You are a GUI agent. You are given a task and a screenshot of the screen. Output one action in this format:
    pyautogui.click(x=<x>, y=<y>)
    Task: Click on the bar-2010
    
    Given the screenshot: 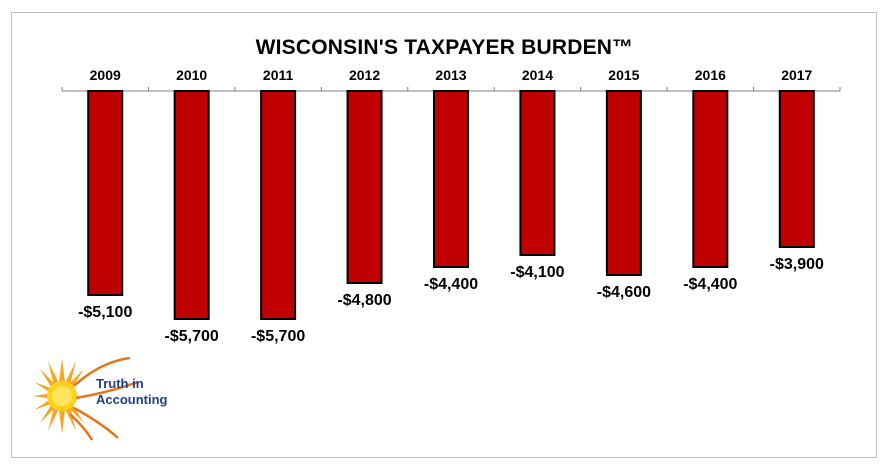 What is the action you would take?
    pyautogui.click(x=191, y=205)
    